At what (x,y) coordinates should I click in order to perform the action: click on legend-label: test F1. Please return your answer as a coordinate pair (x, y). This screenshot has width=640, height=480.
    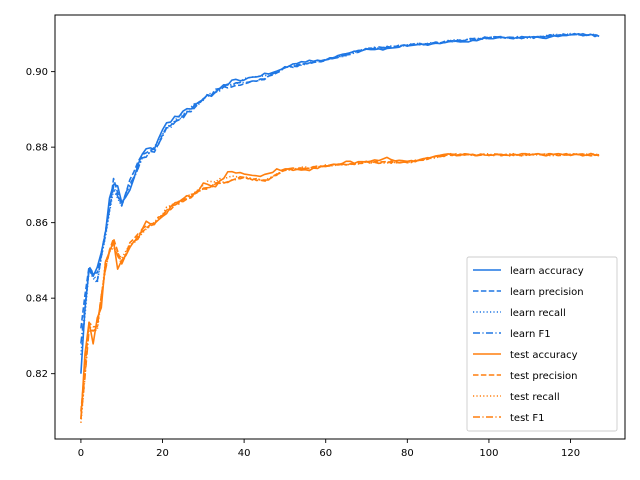
    Looking at the image, I should click on (527, 418).